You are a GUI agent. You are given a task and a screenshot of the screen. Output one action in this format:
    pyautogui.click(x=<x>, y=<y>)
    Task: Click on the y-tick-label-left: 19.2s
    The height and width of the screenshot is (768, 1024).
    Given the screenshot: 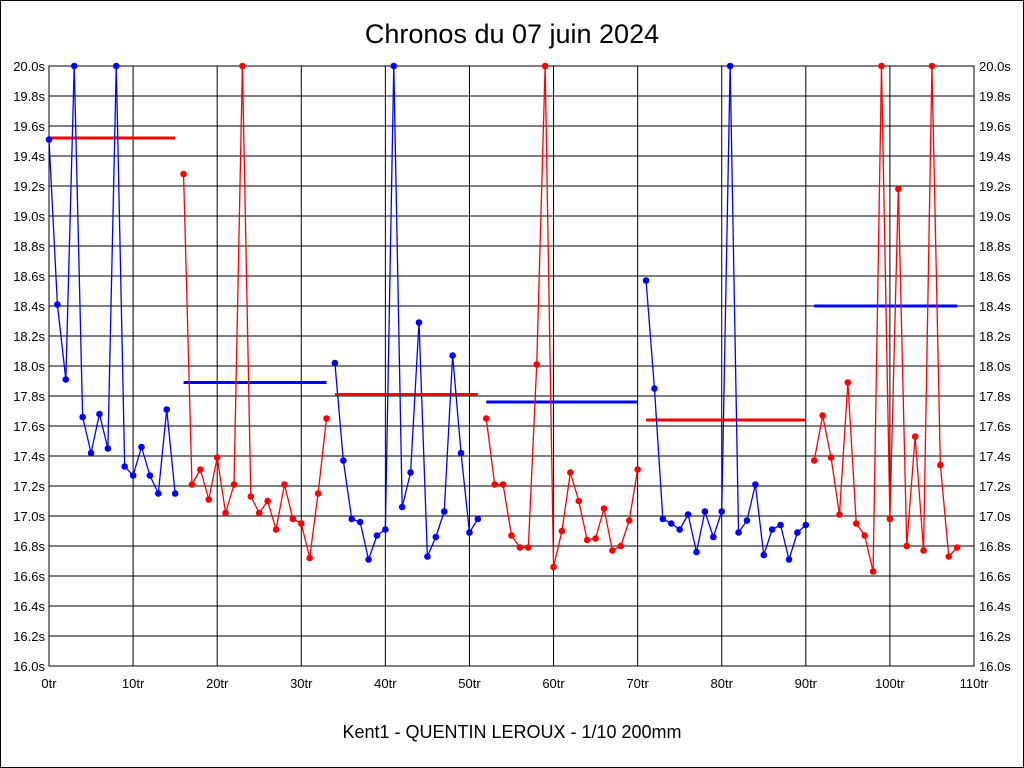 What is the action you would take?
    pyautogui.click(x=29, y=186)
    